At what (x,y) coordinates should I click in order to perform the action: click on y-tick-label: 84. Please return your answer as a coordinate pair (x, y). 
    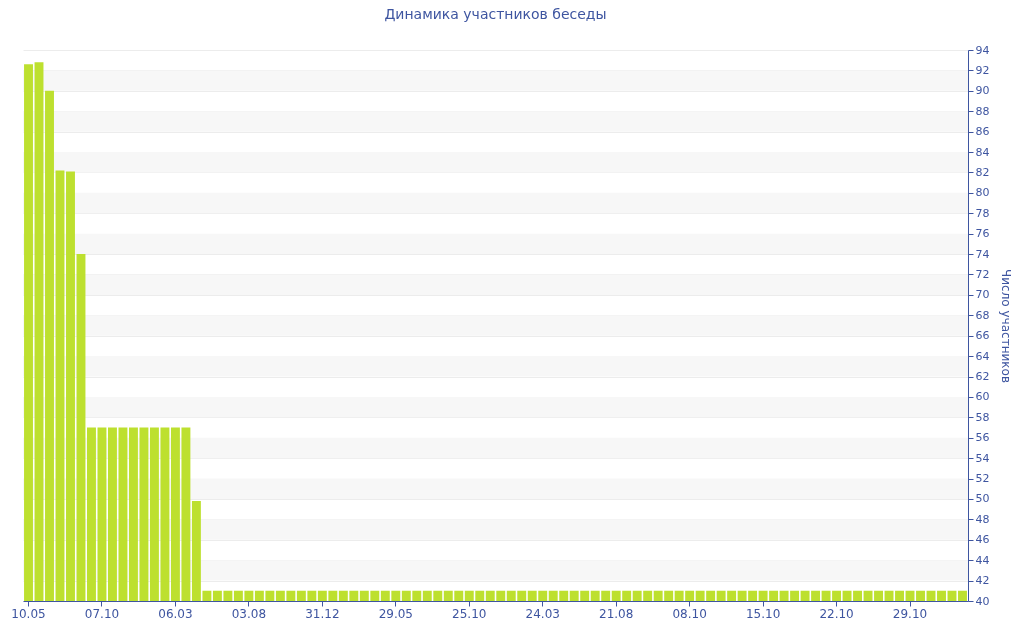
    Looking at the image, I should click on (982, 152).